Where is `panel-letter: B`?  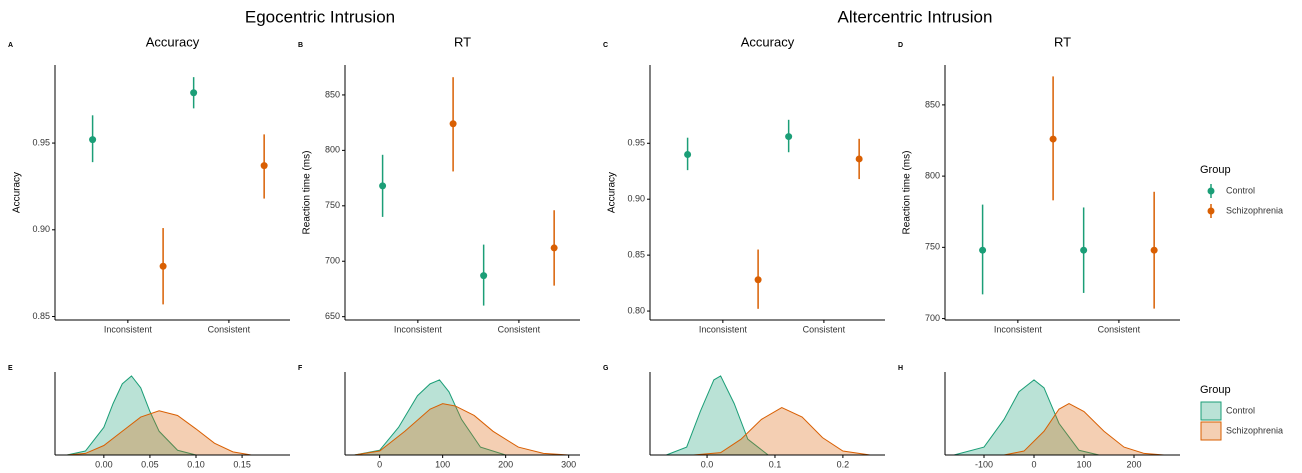 panel-letter: B is located at coordinates (300, 45).